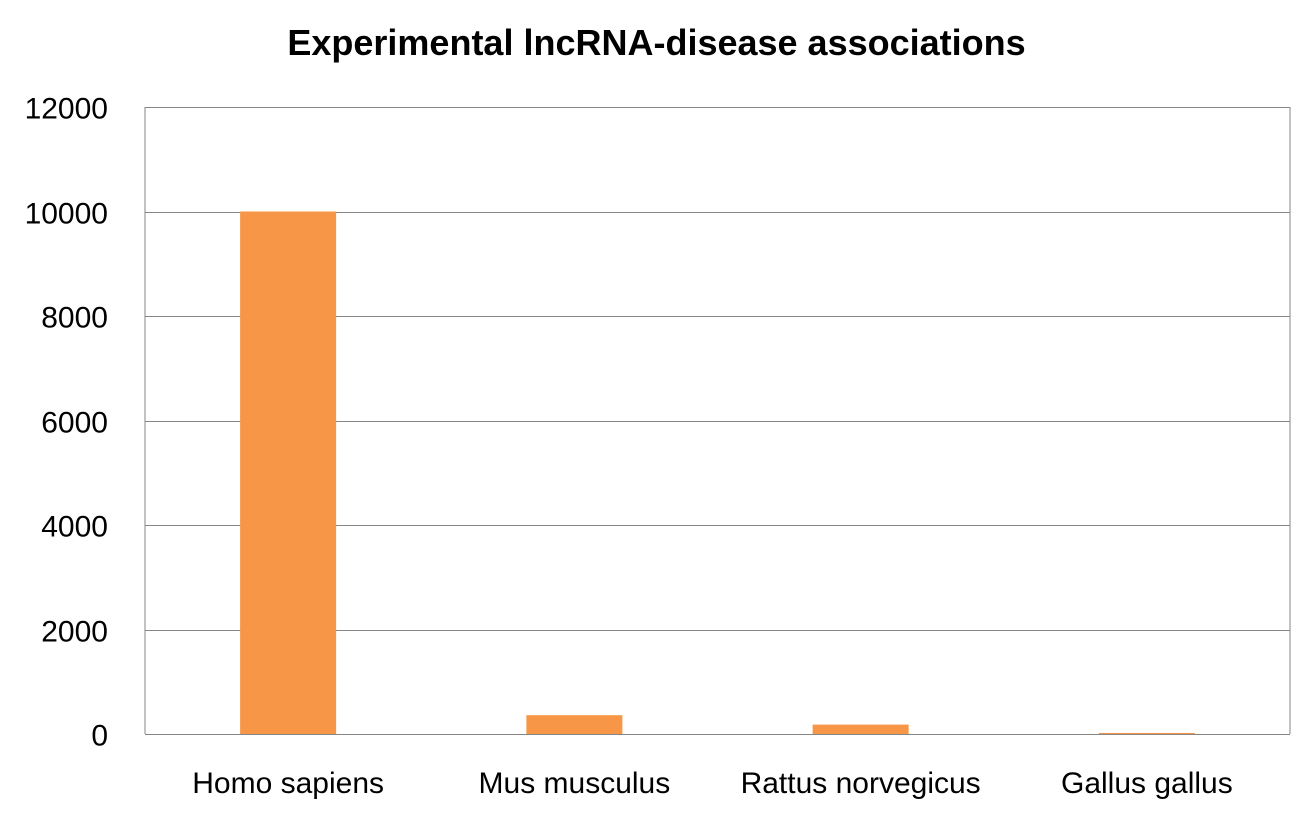 This screenshot has width=1313, height=817. What do you see at coordinates (74, 527) in the screenshot?
I see `y-tick-label: 4000` at bounding box center [74, 527].